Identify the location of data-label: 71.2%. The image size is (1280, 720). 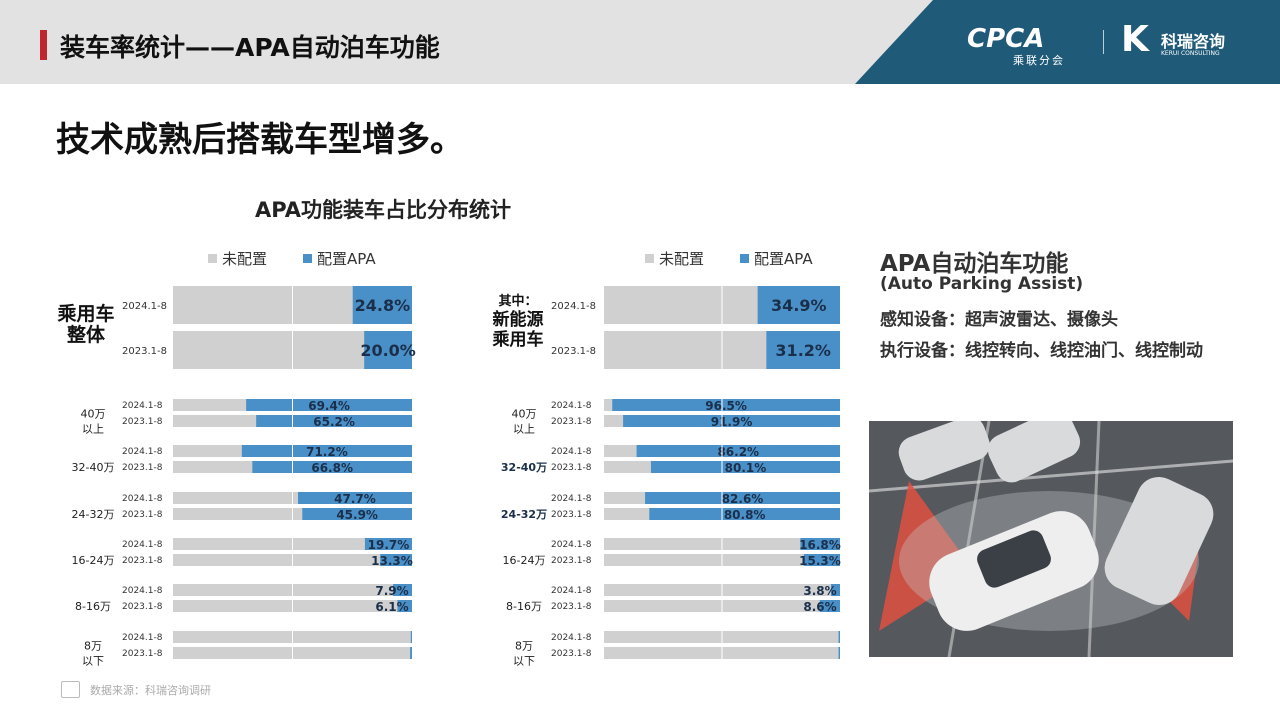
(327, 452).